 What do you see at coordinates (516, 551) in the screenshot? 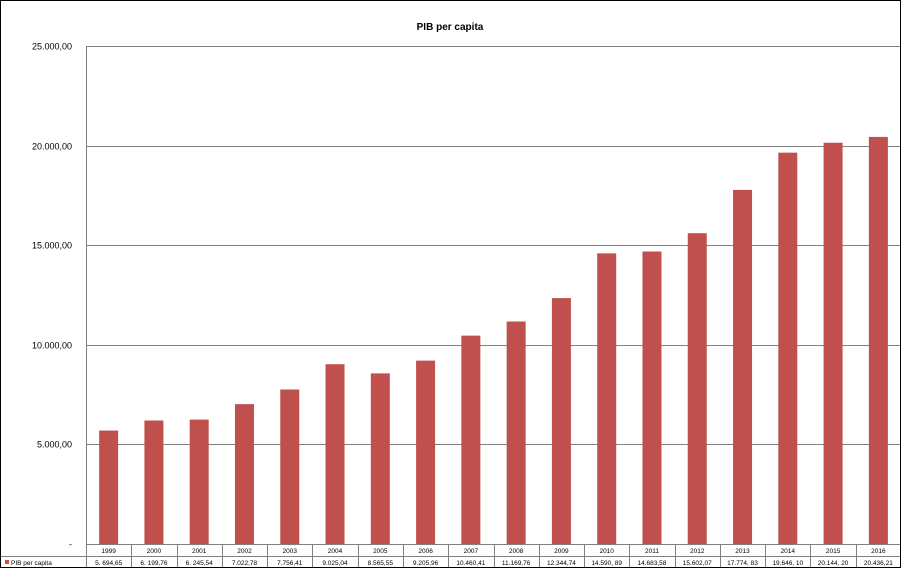
I see `x-tick-label: 2008` at bounding box center [516, 551].